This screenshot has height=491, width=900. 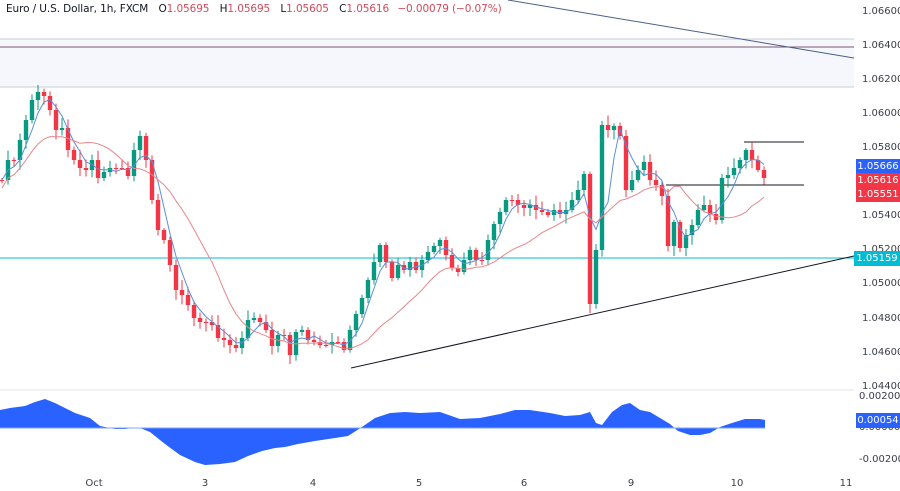 I want to click on time-tick-label: 11, so click(x=846, y=483).